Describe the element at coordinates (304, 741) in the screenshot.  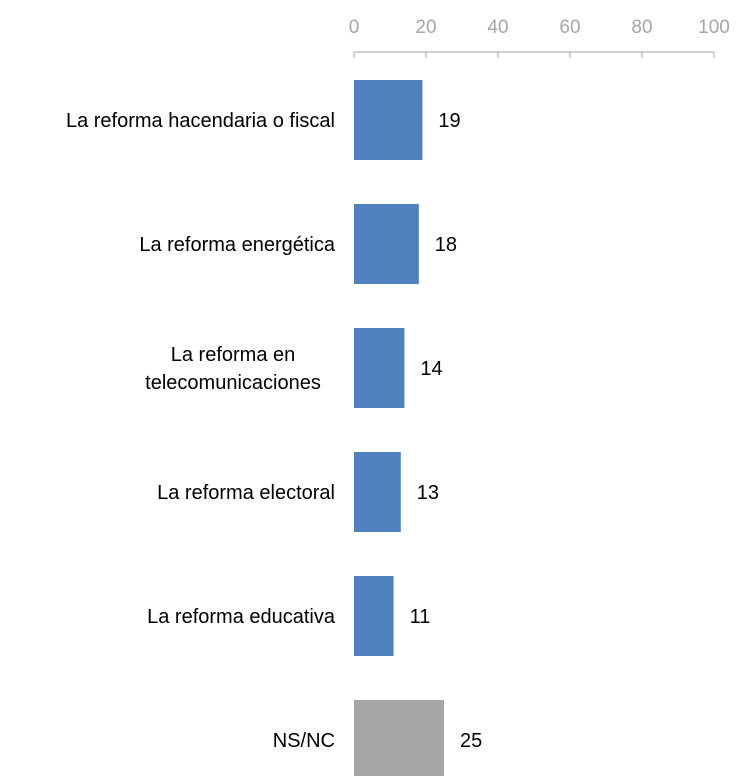
I see `category-label: NS/NC` at that location.